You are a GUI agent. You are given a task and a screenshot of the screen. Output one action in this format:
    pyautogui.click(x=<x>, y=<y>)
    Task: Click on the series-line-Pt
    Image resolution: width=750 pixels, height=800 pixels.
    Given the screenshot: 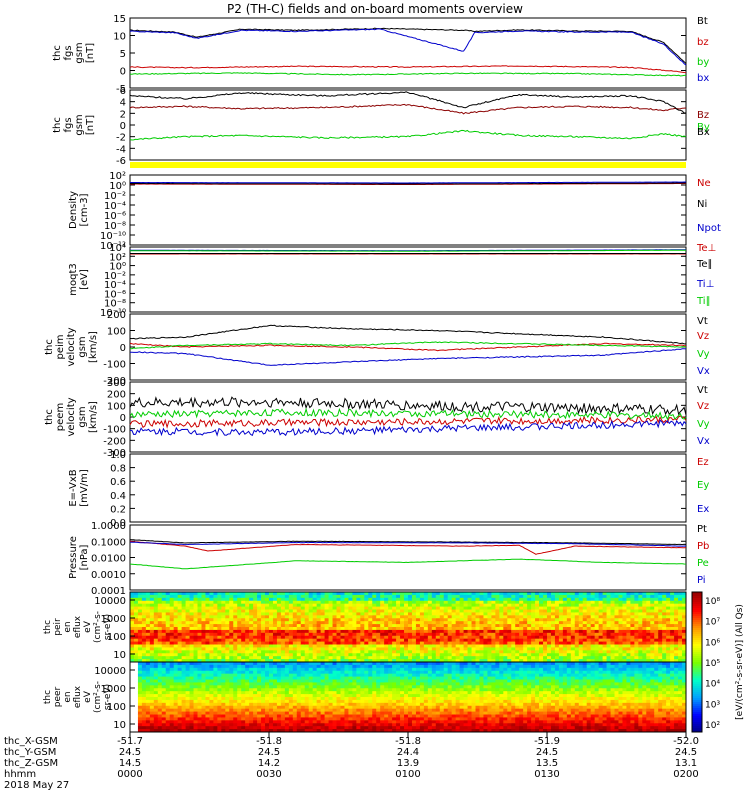 What is the action you would take?
    pyautogui.click(x=408, y=542)
    